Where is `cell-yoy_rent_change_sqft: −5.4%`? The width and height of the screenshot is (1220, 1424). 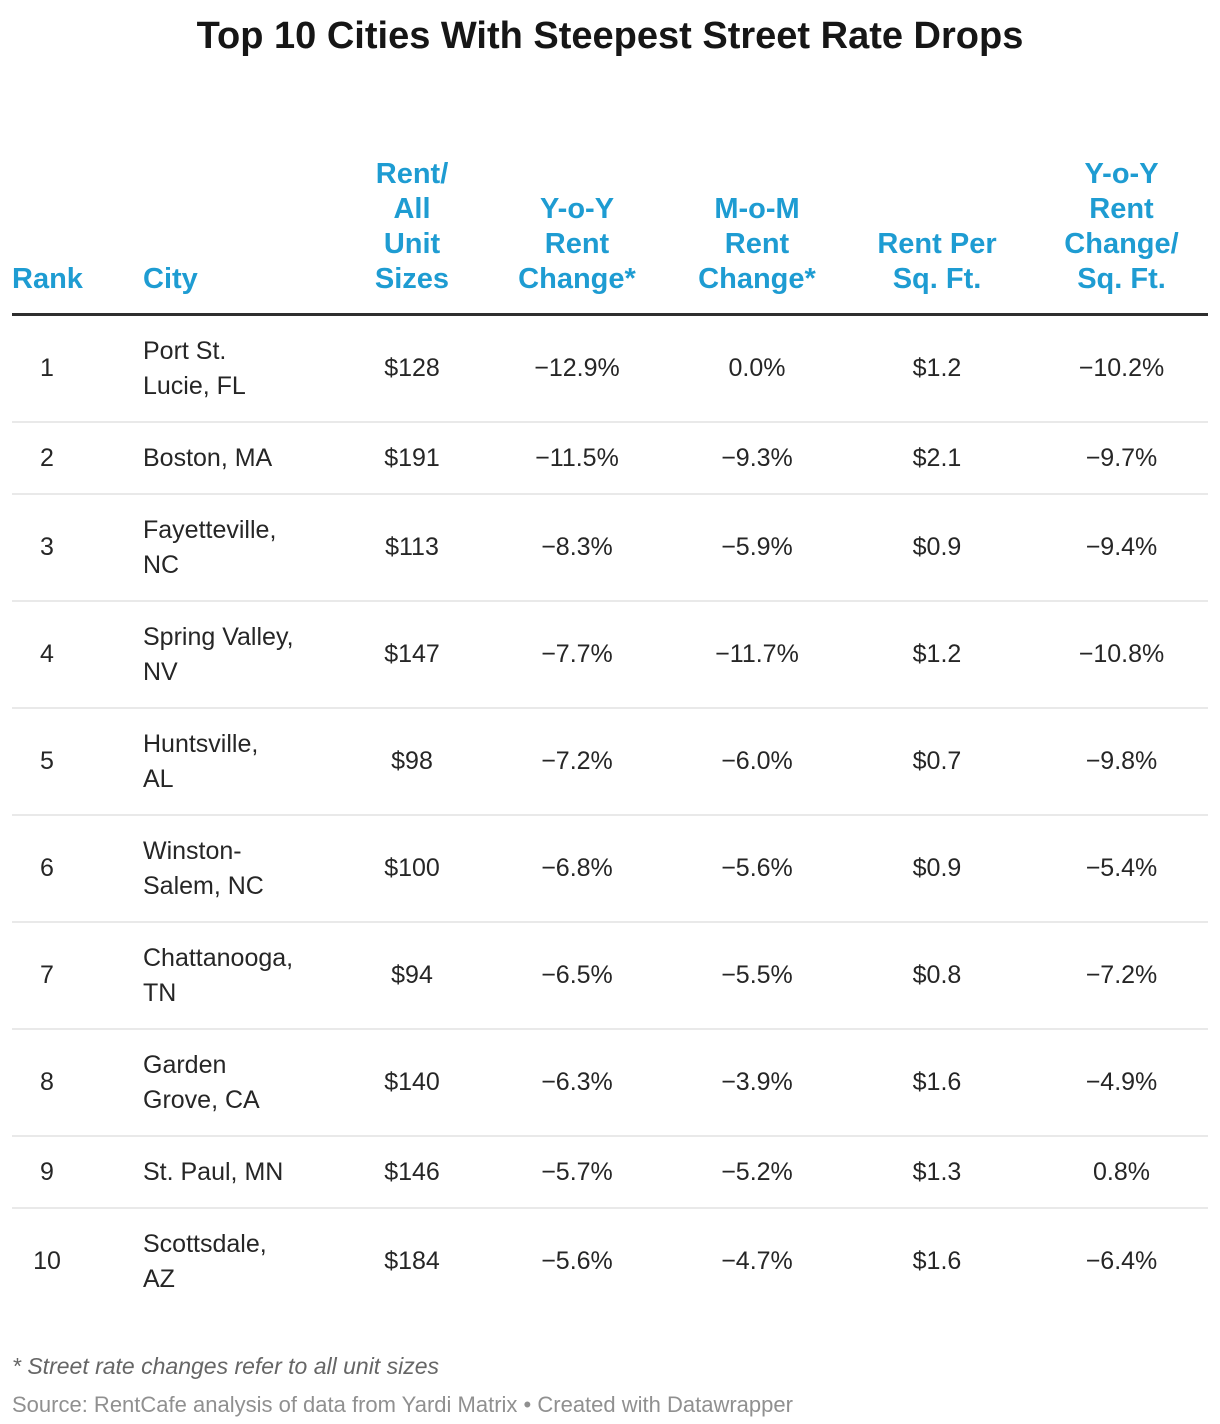 cell-yoy_rent_change_sqft: −5.4% is located at coordinates (1107, 868).